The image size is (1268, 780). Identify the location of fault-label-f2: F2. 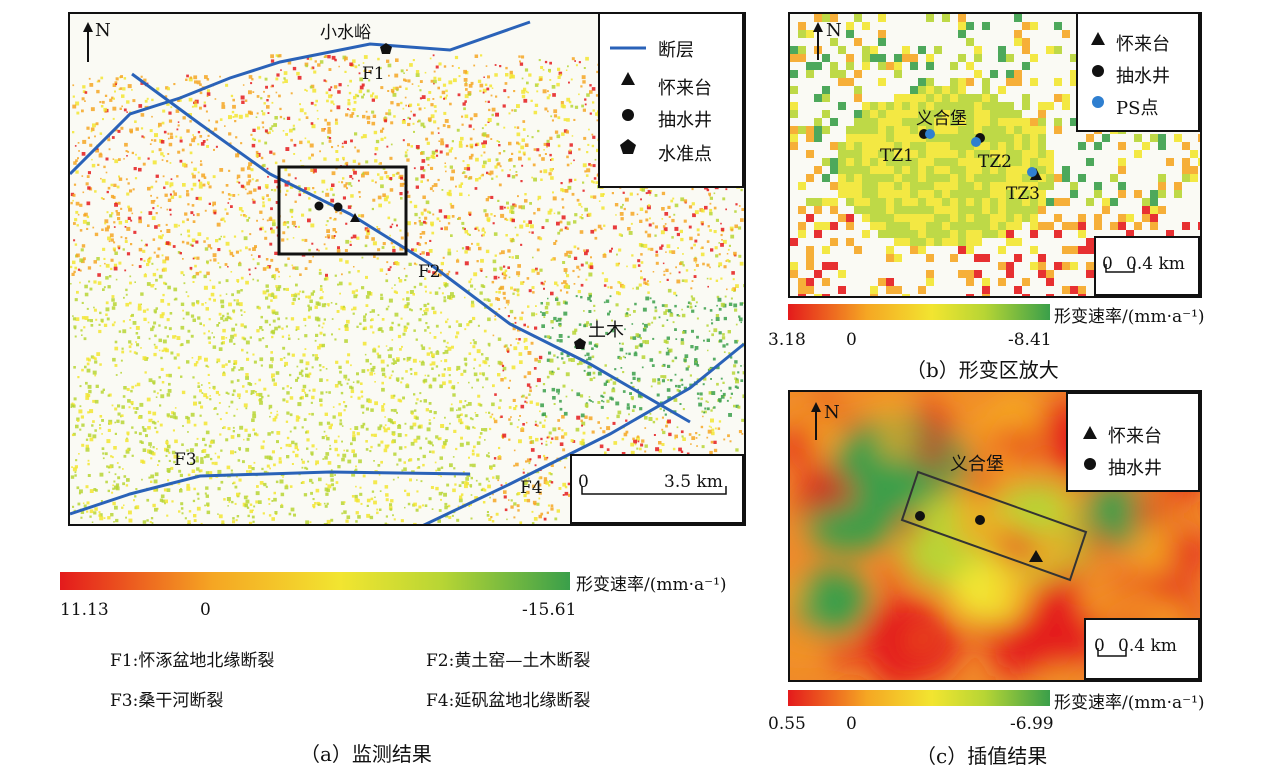
(429, 272).